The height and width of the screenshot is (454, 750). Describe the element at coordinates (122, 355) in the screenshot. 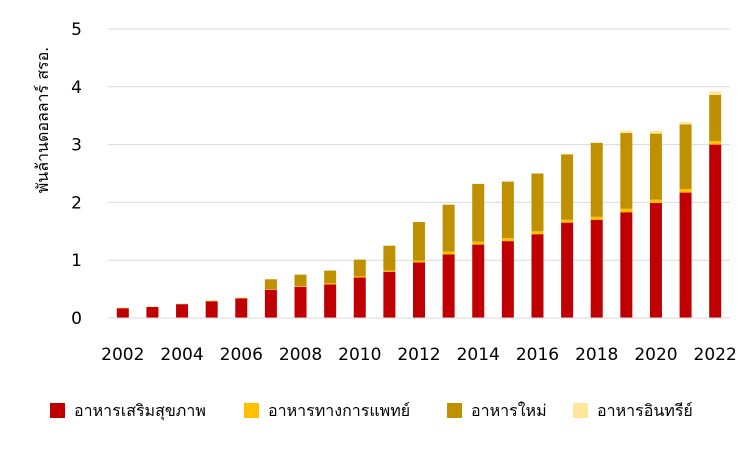

I see `x-tick-label: 2002` at that location.